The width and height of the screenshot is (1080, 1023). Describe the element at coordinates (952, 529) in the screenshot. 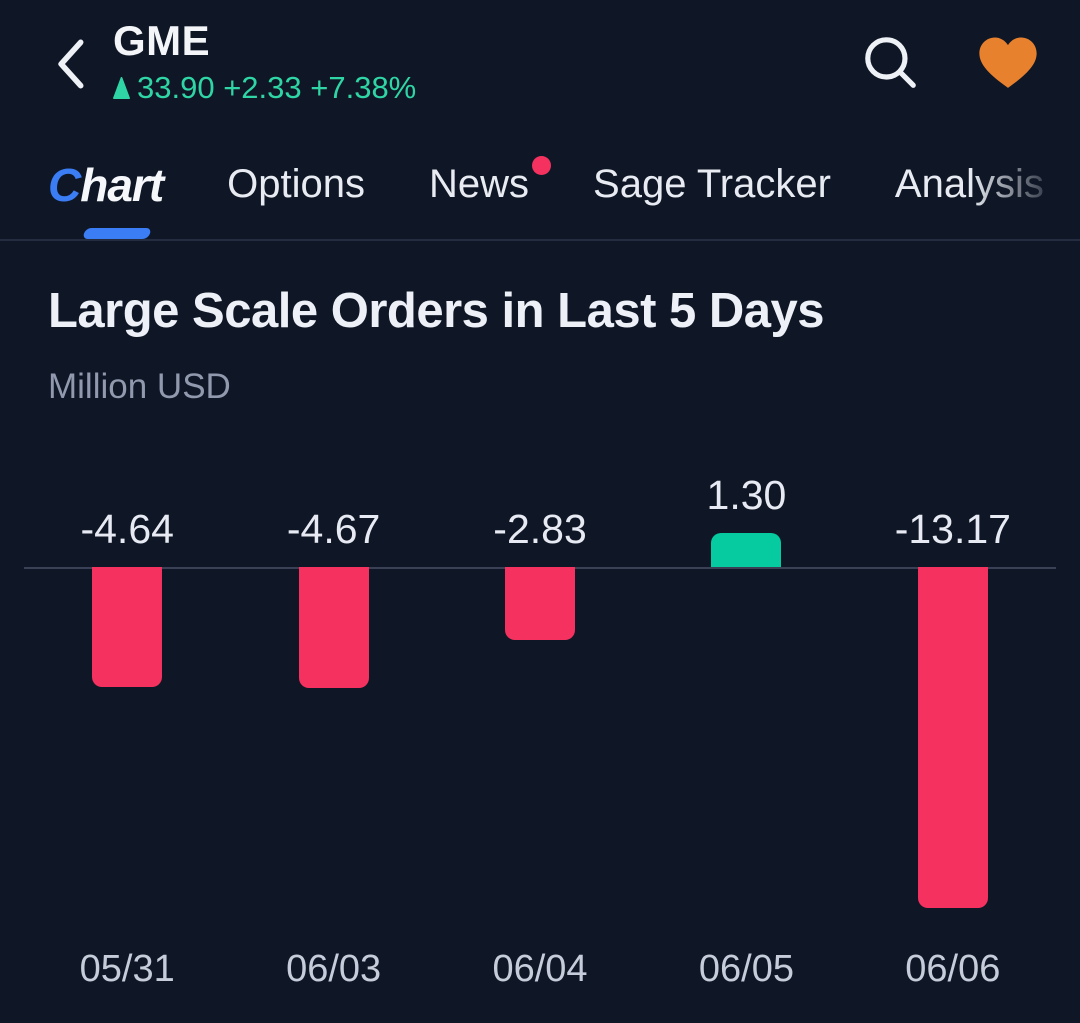

I see `bar-value-label: -13.17` at that location.